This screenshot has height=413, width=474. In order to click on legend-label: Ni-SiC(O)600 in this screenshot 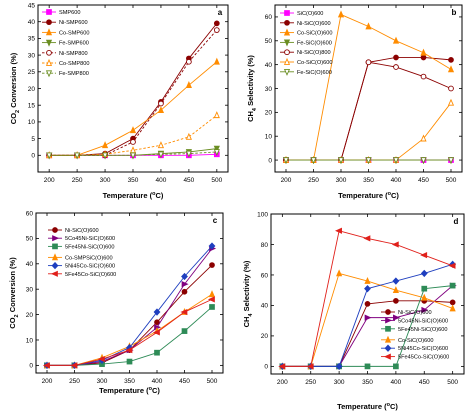, I will do `click(415, 313)`.